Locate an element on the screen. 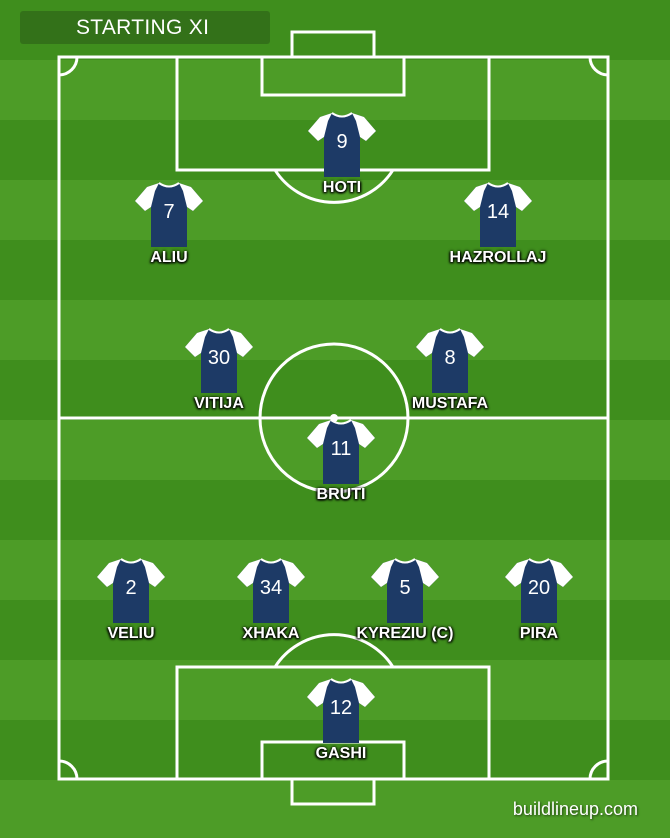 This screenshot has height=838, width=670. shirt-number: 9 is located at coordinates (342, 142).